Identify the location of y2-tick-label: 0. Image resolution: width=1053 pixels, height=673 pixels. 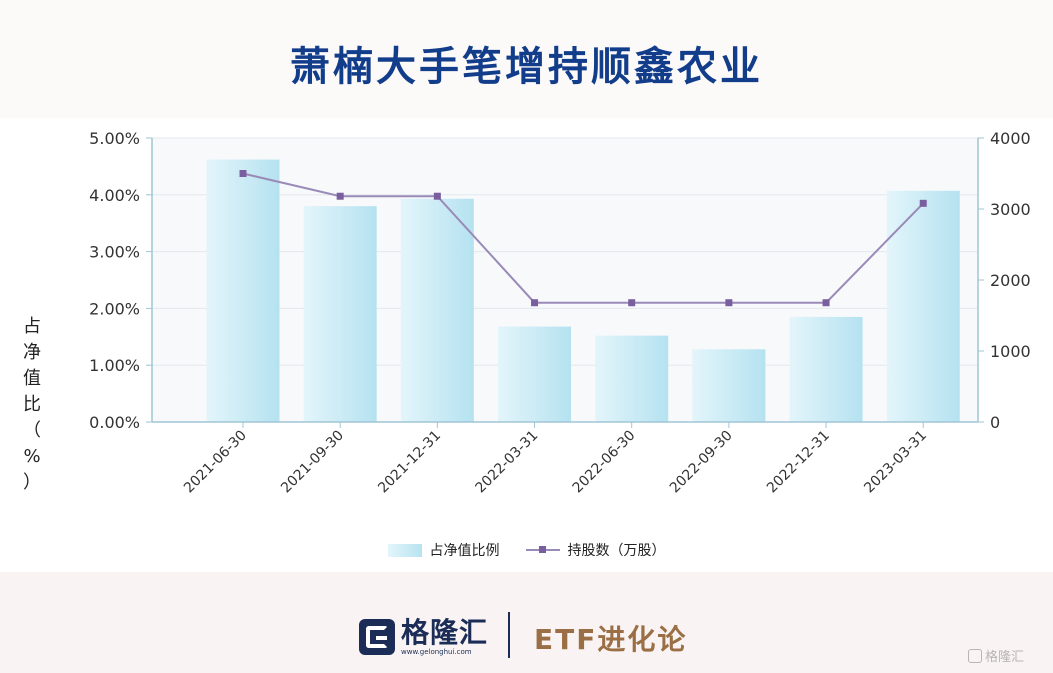
(995, 422).